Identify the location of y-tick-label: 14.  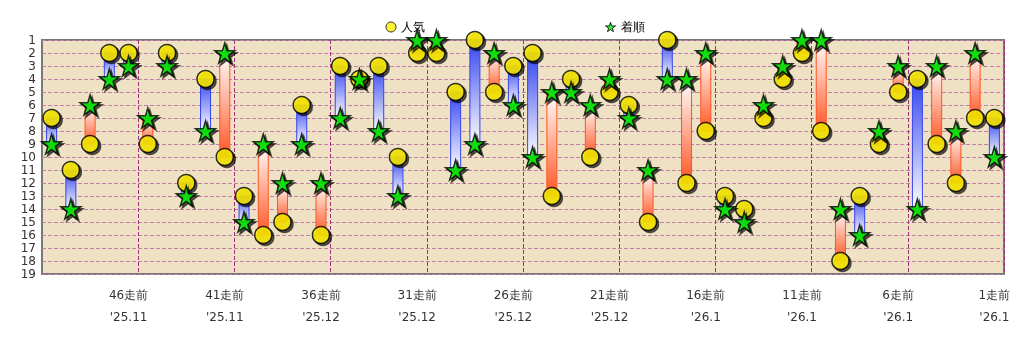
(28, 209).